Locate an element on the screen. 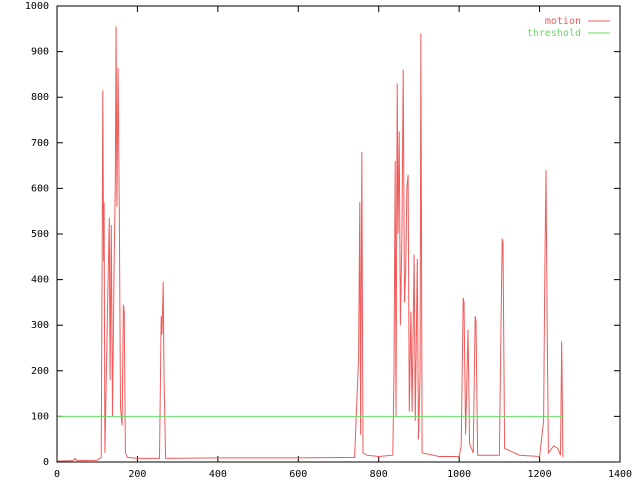 The height and width of the screenshot is (480, 640). y-tick-label: 900 is located at coordinates (40, 52).